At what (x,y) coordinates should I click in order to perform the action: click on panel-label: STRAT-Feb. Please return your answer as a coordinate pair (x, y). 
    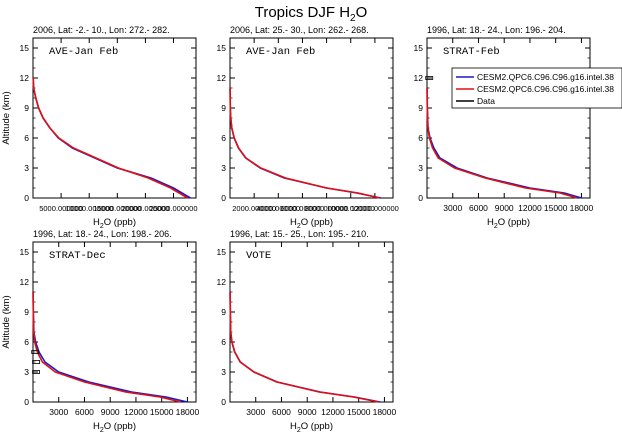
    Looking at the image, I should click on (471, 52).